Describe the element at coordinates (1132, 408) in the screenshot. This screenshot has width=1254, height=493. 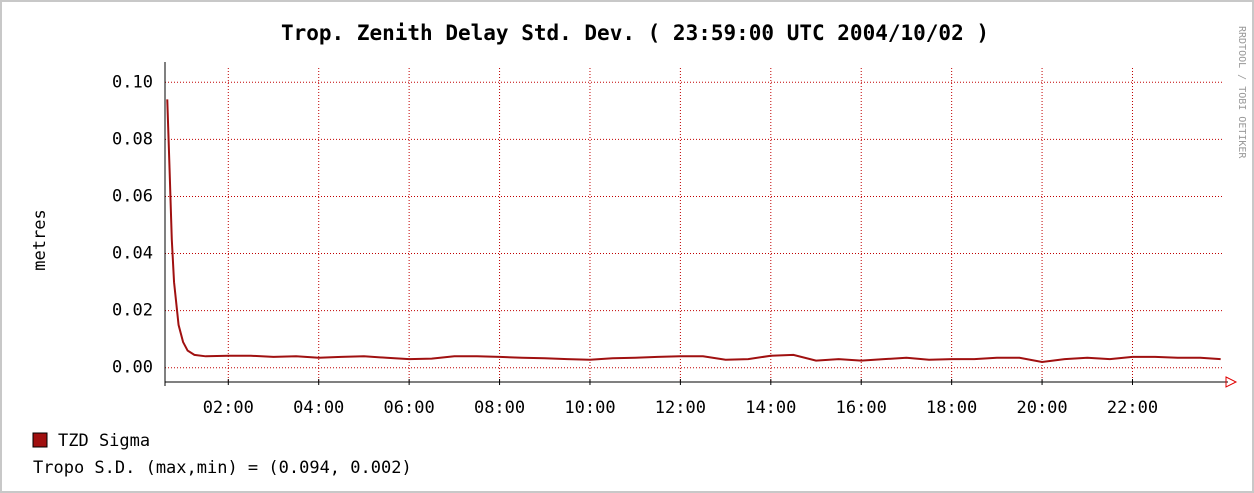
I see `x-tick-label: 22:00` at that location.